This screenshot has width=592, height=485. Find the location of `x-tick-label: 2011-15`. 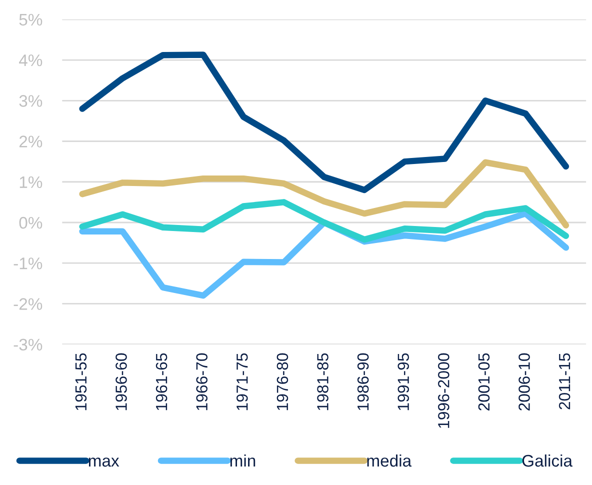

x-tick-label: 2011-15 is located at coordinates (564, 381).